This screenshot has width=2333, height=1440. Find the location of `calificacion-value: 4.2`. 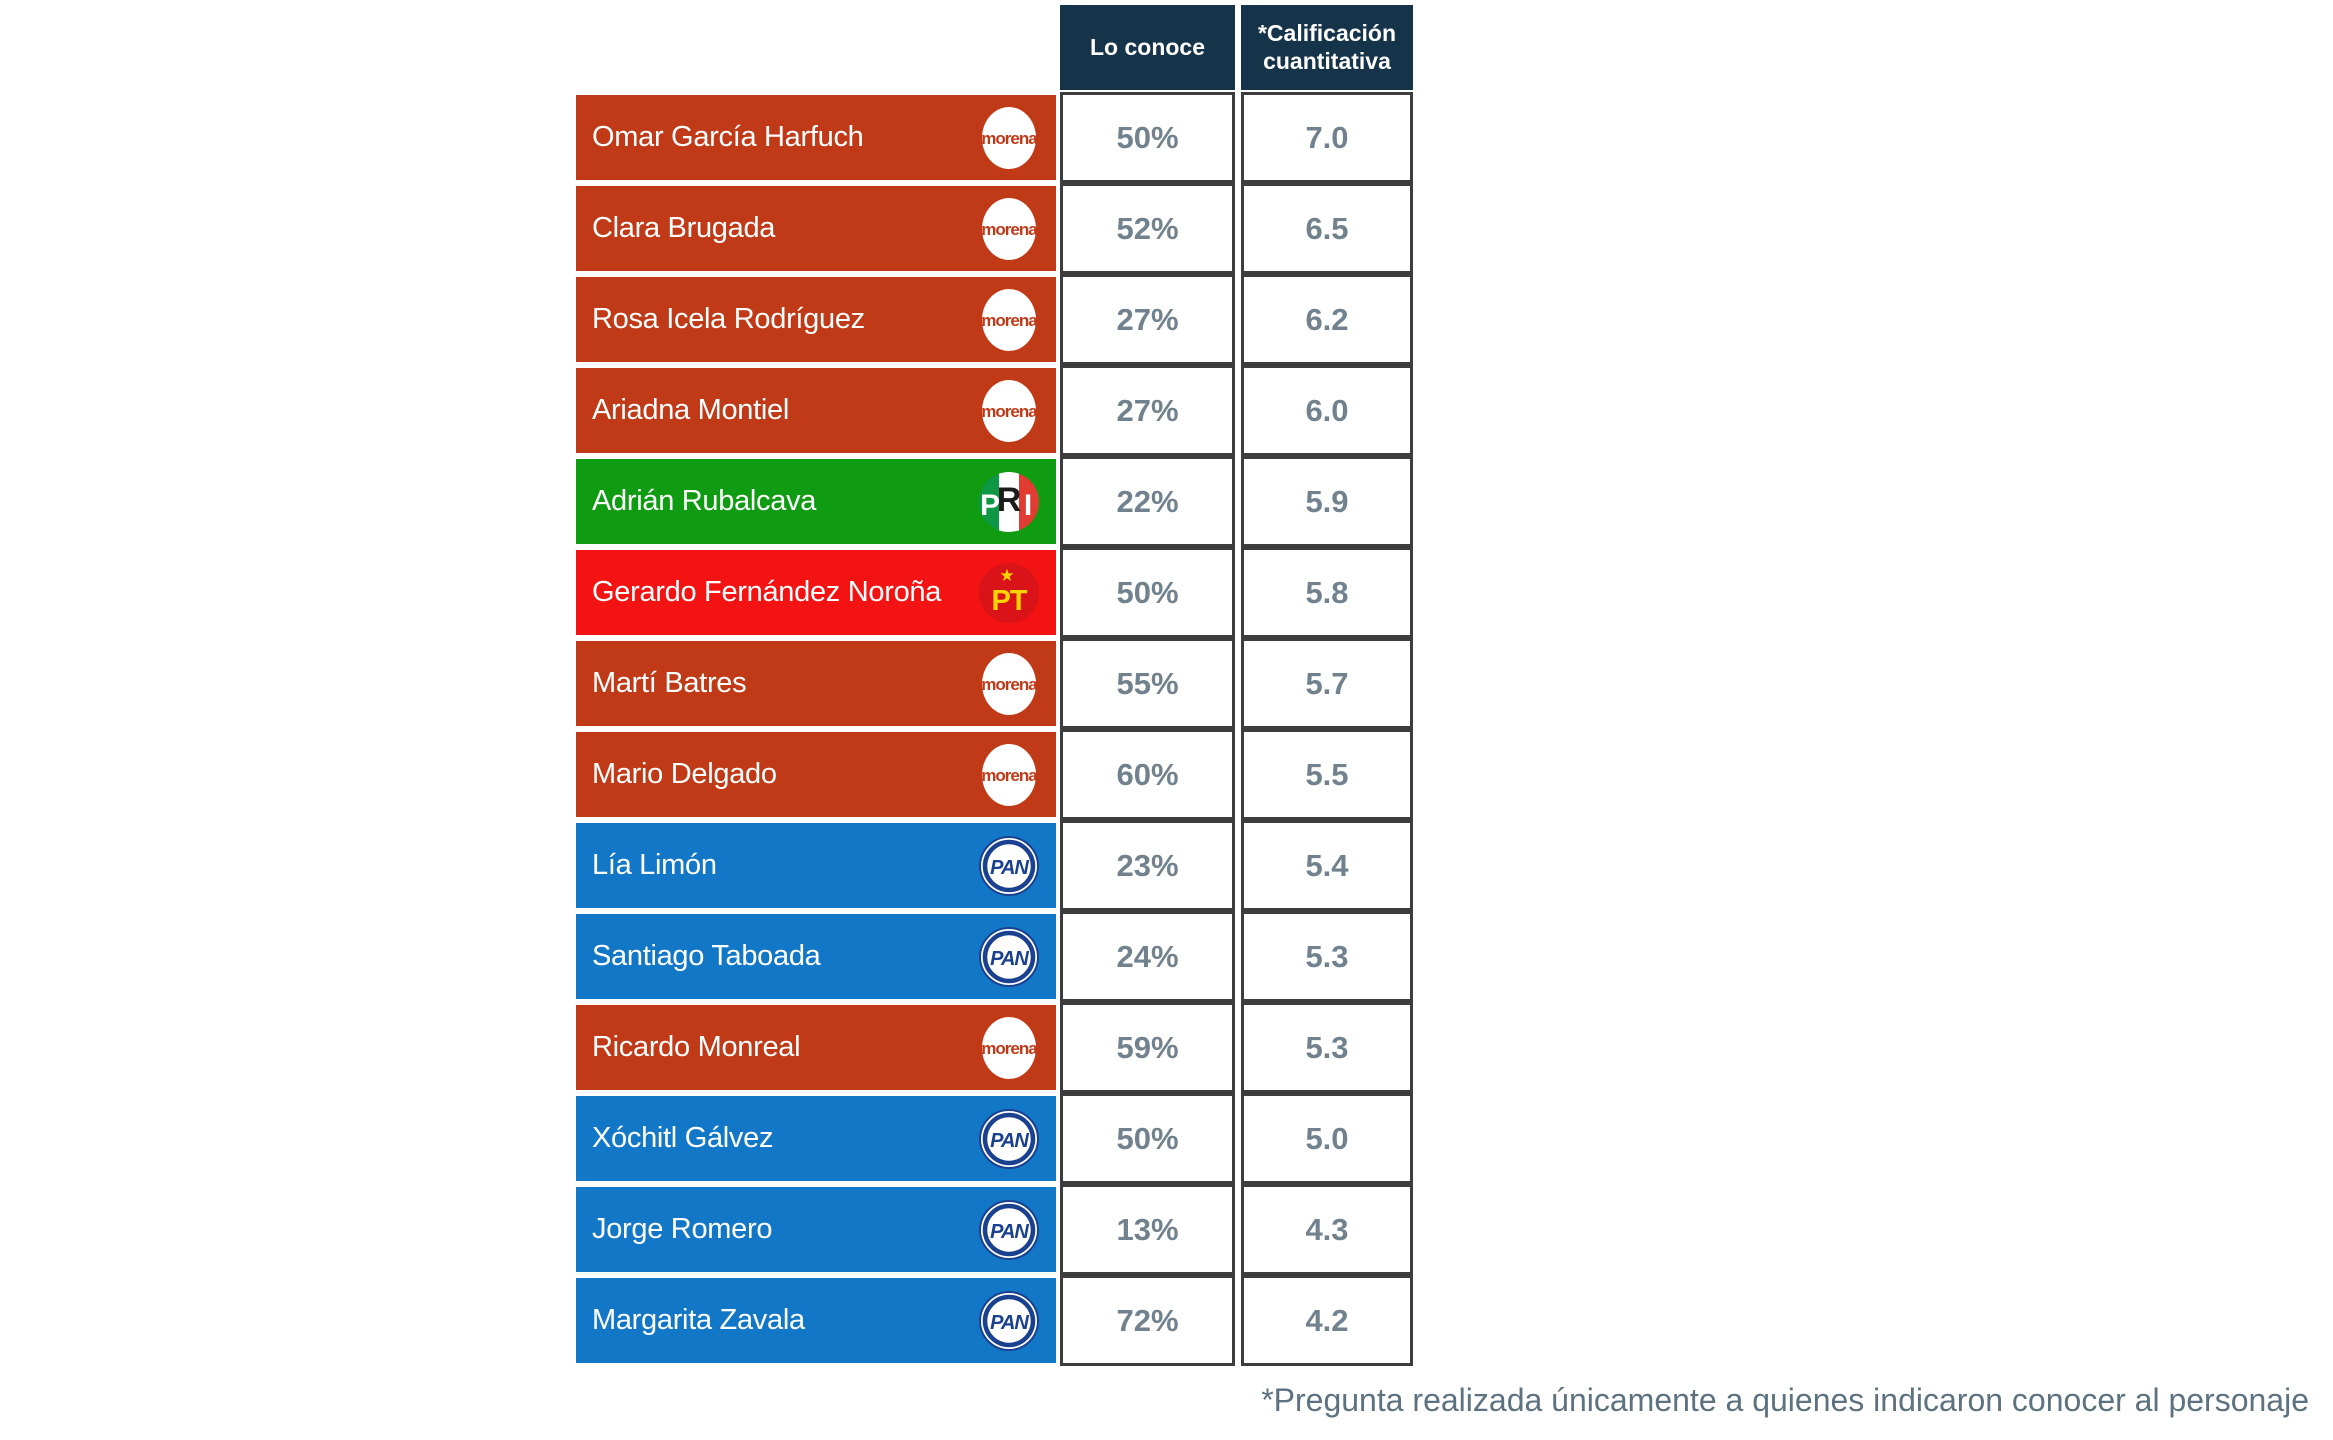

calificacion-value: 4.2 is located at coordinates (1327, 1320).